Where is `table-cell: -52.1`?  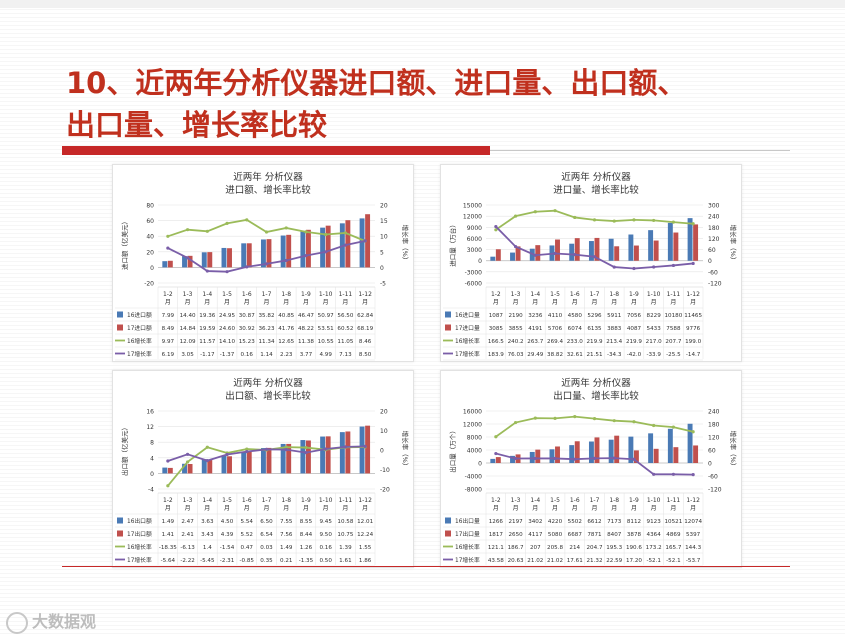 table-cell: -52.1 is located at coordinates (673, 561).